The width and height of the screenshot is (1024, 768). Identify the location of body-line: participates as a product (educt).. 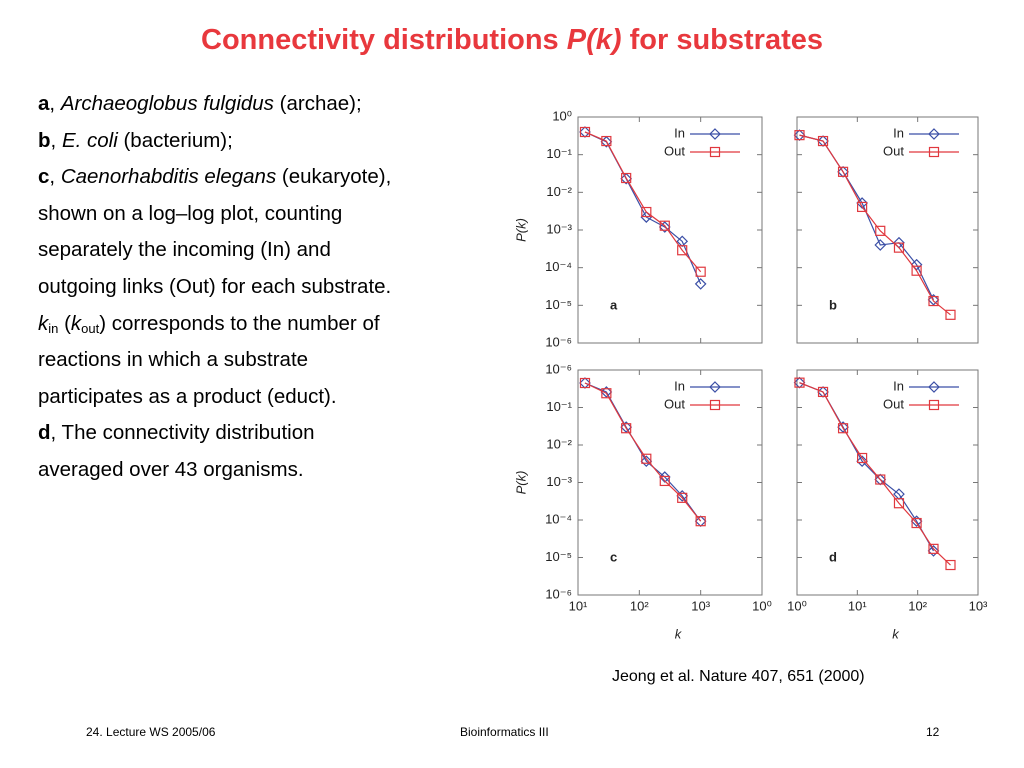
(214, 397).